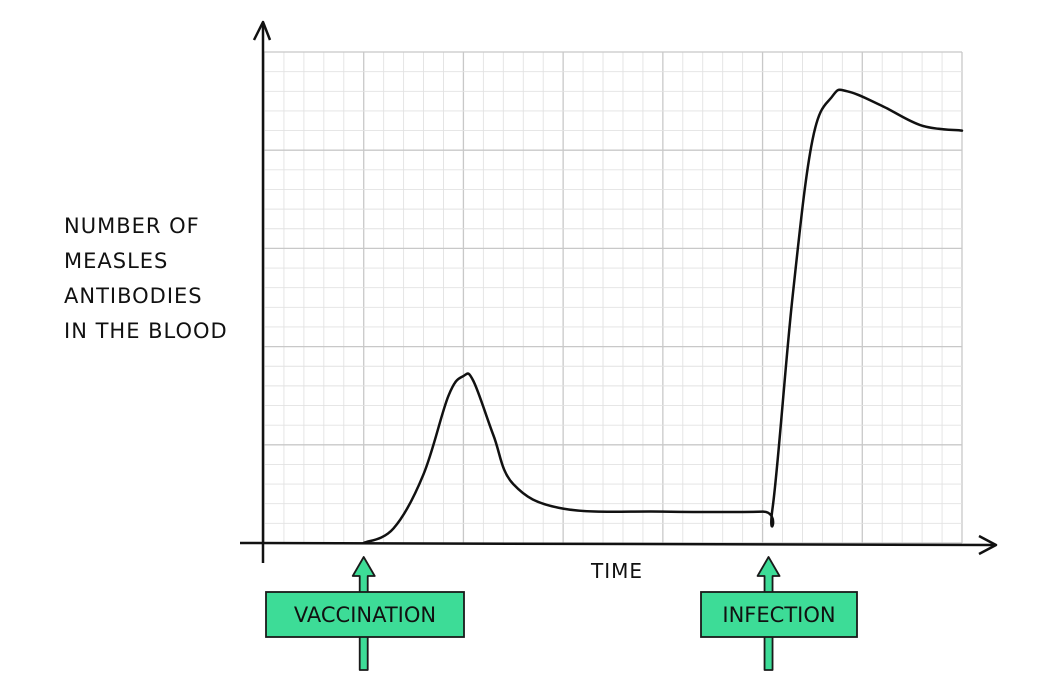 The image size is (1055, 681). I want to click on y-axis-label-line-4: IN THE BLOOD, so click(146, 331).